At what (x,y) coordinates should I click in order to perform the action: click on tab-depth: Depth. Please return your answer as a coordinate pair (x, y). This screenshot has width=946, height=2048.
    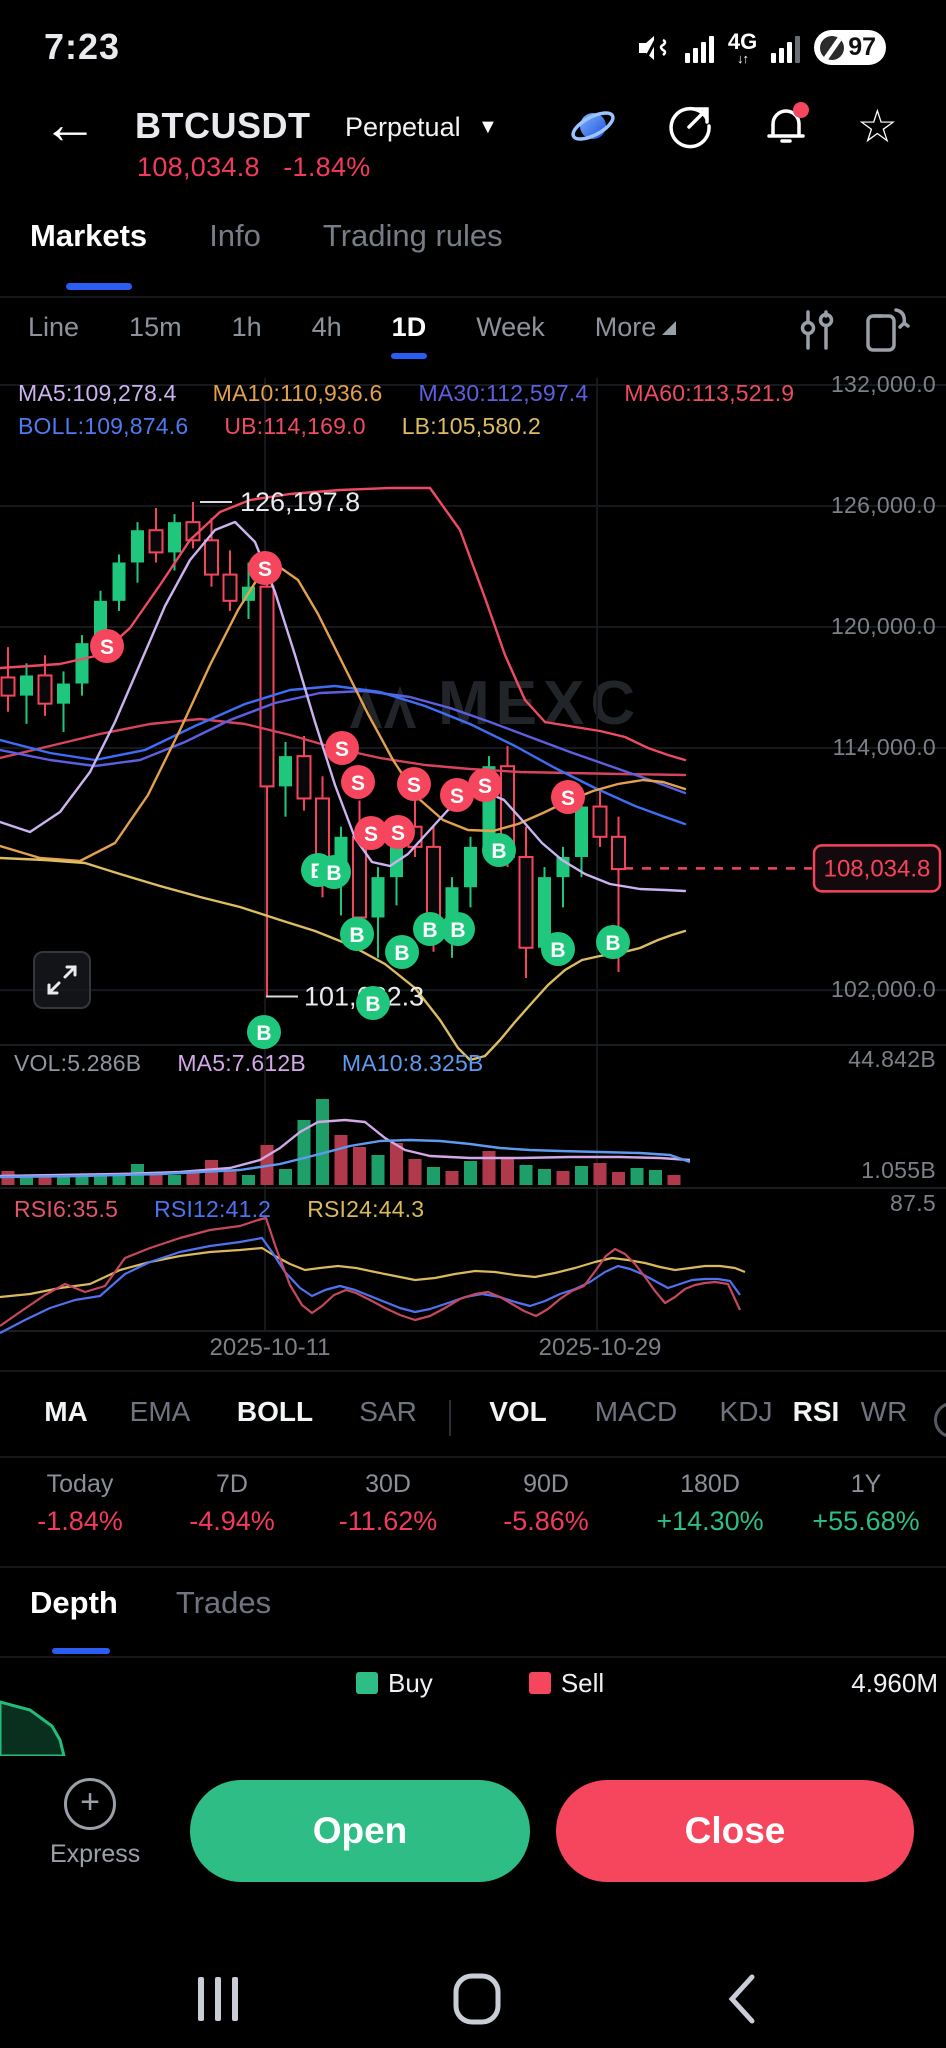
    Looking at the image, I should click on (74, 1602).